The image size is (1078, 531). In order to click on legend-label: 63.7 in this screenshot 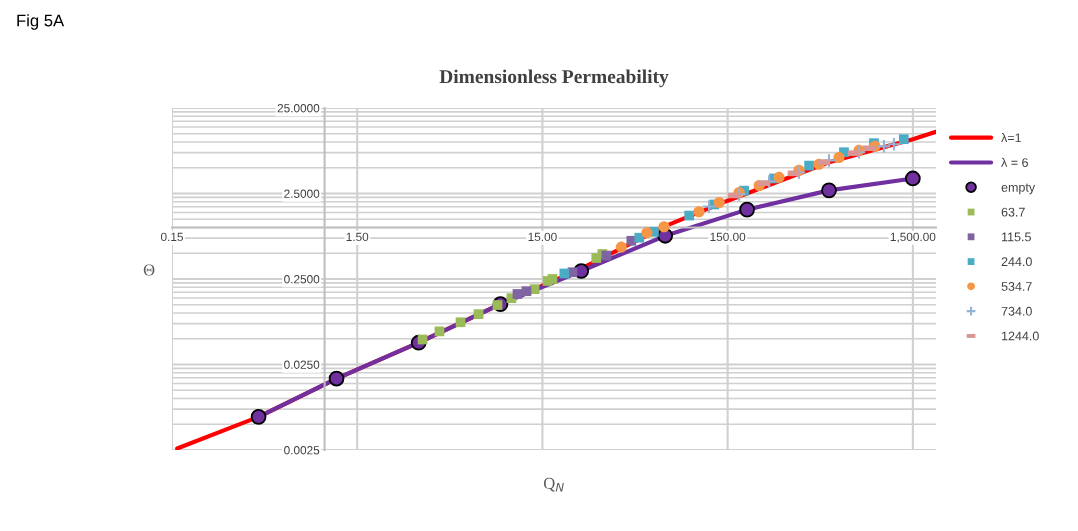, I will do `click(1013, 212)`.